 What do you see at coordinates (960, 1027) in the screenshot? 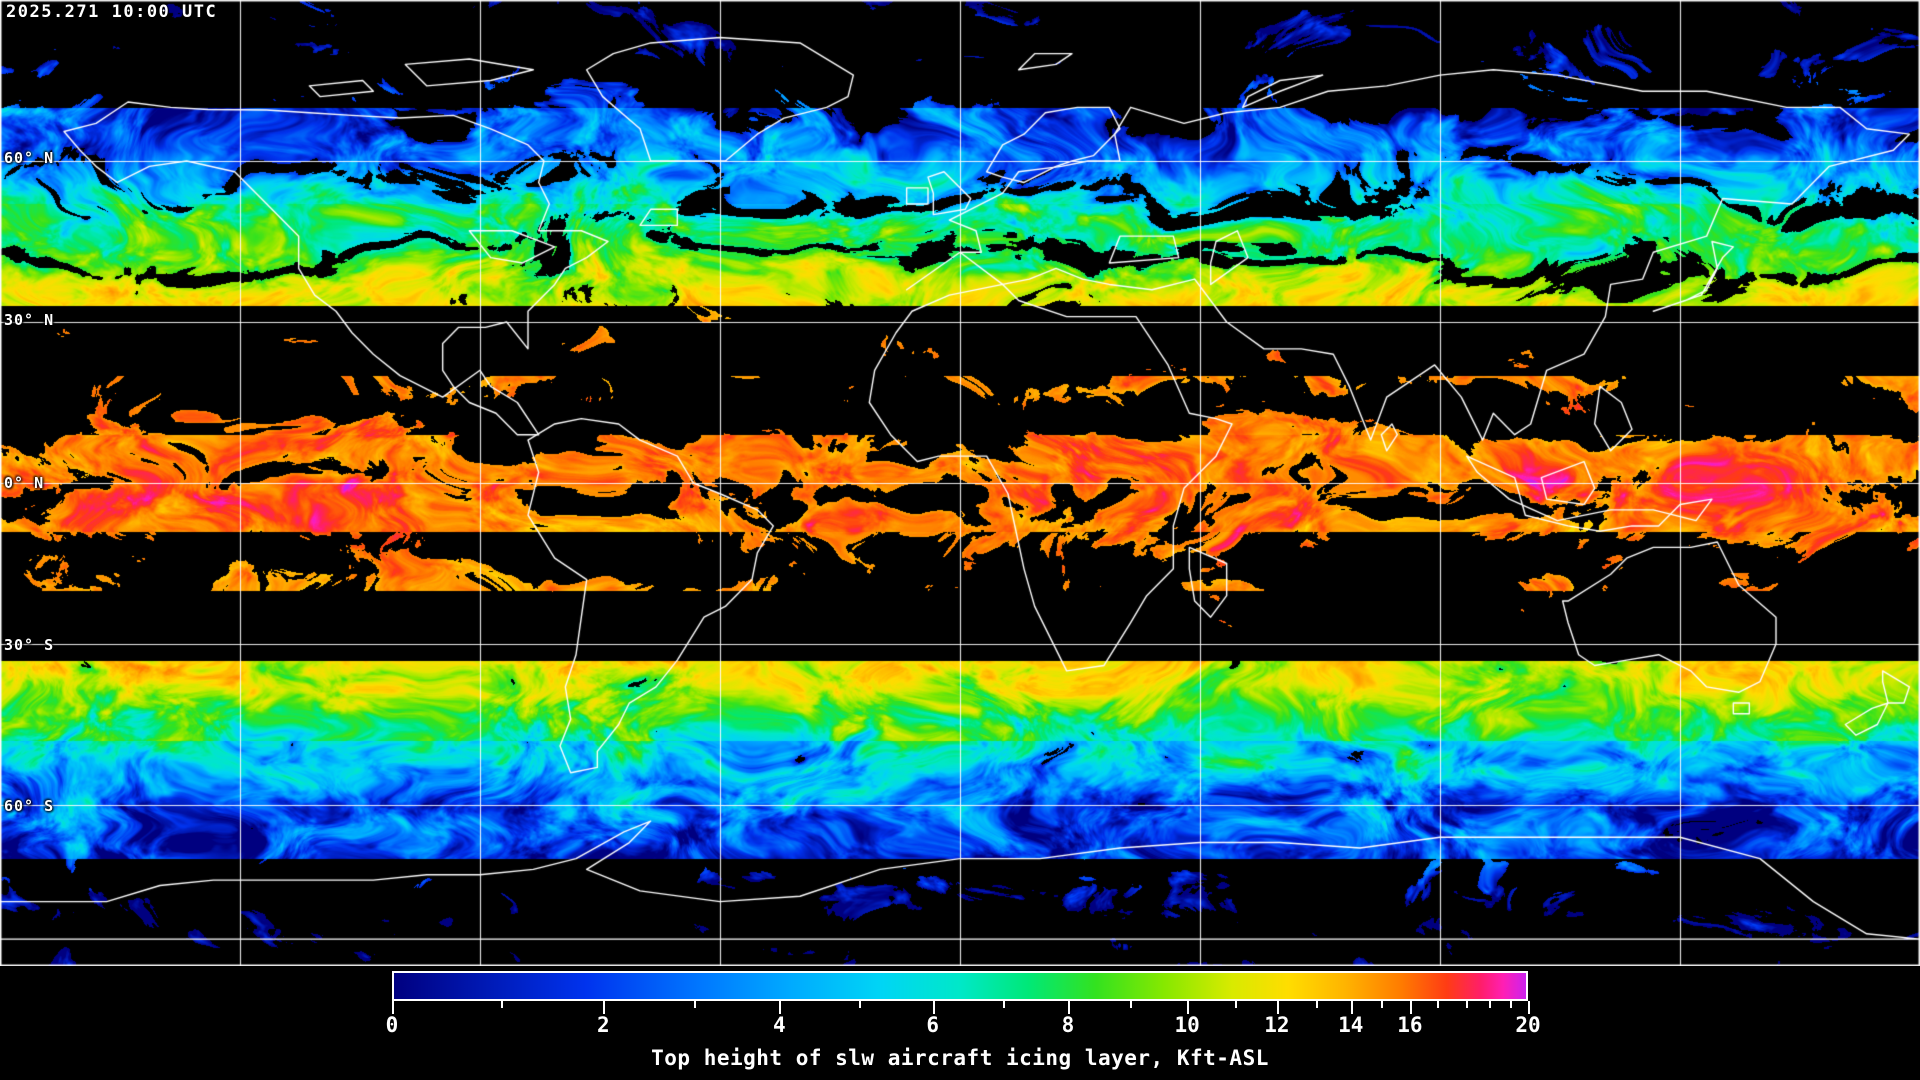
I see `colorbar-tick-labels: 0 2 4 6 8 10 12 14 16 20` at bounding box center [960, 1027].